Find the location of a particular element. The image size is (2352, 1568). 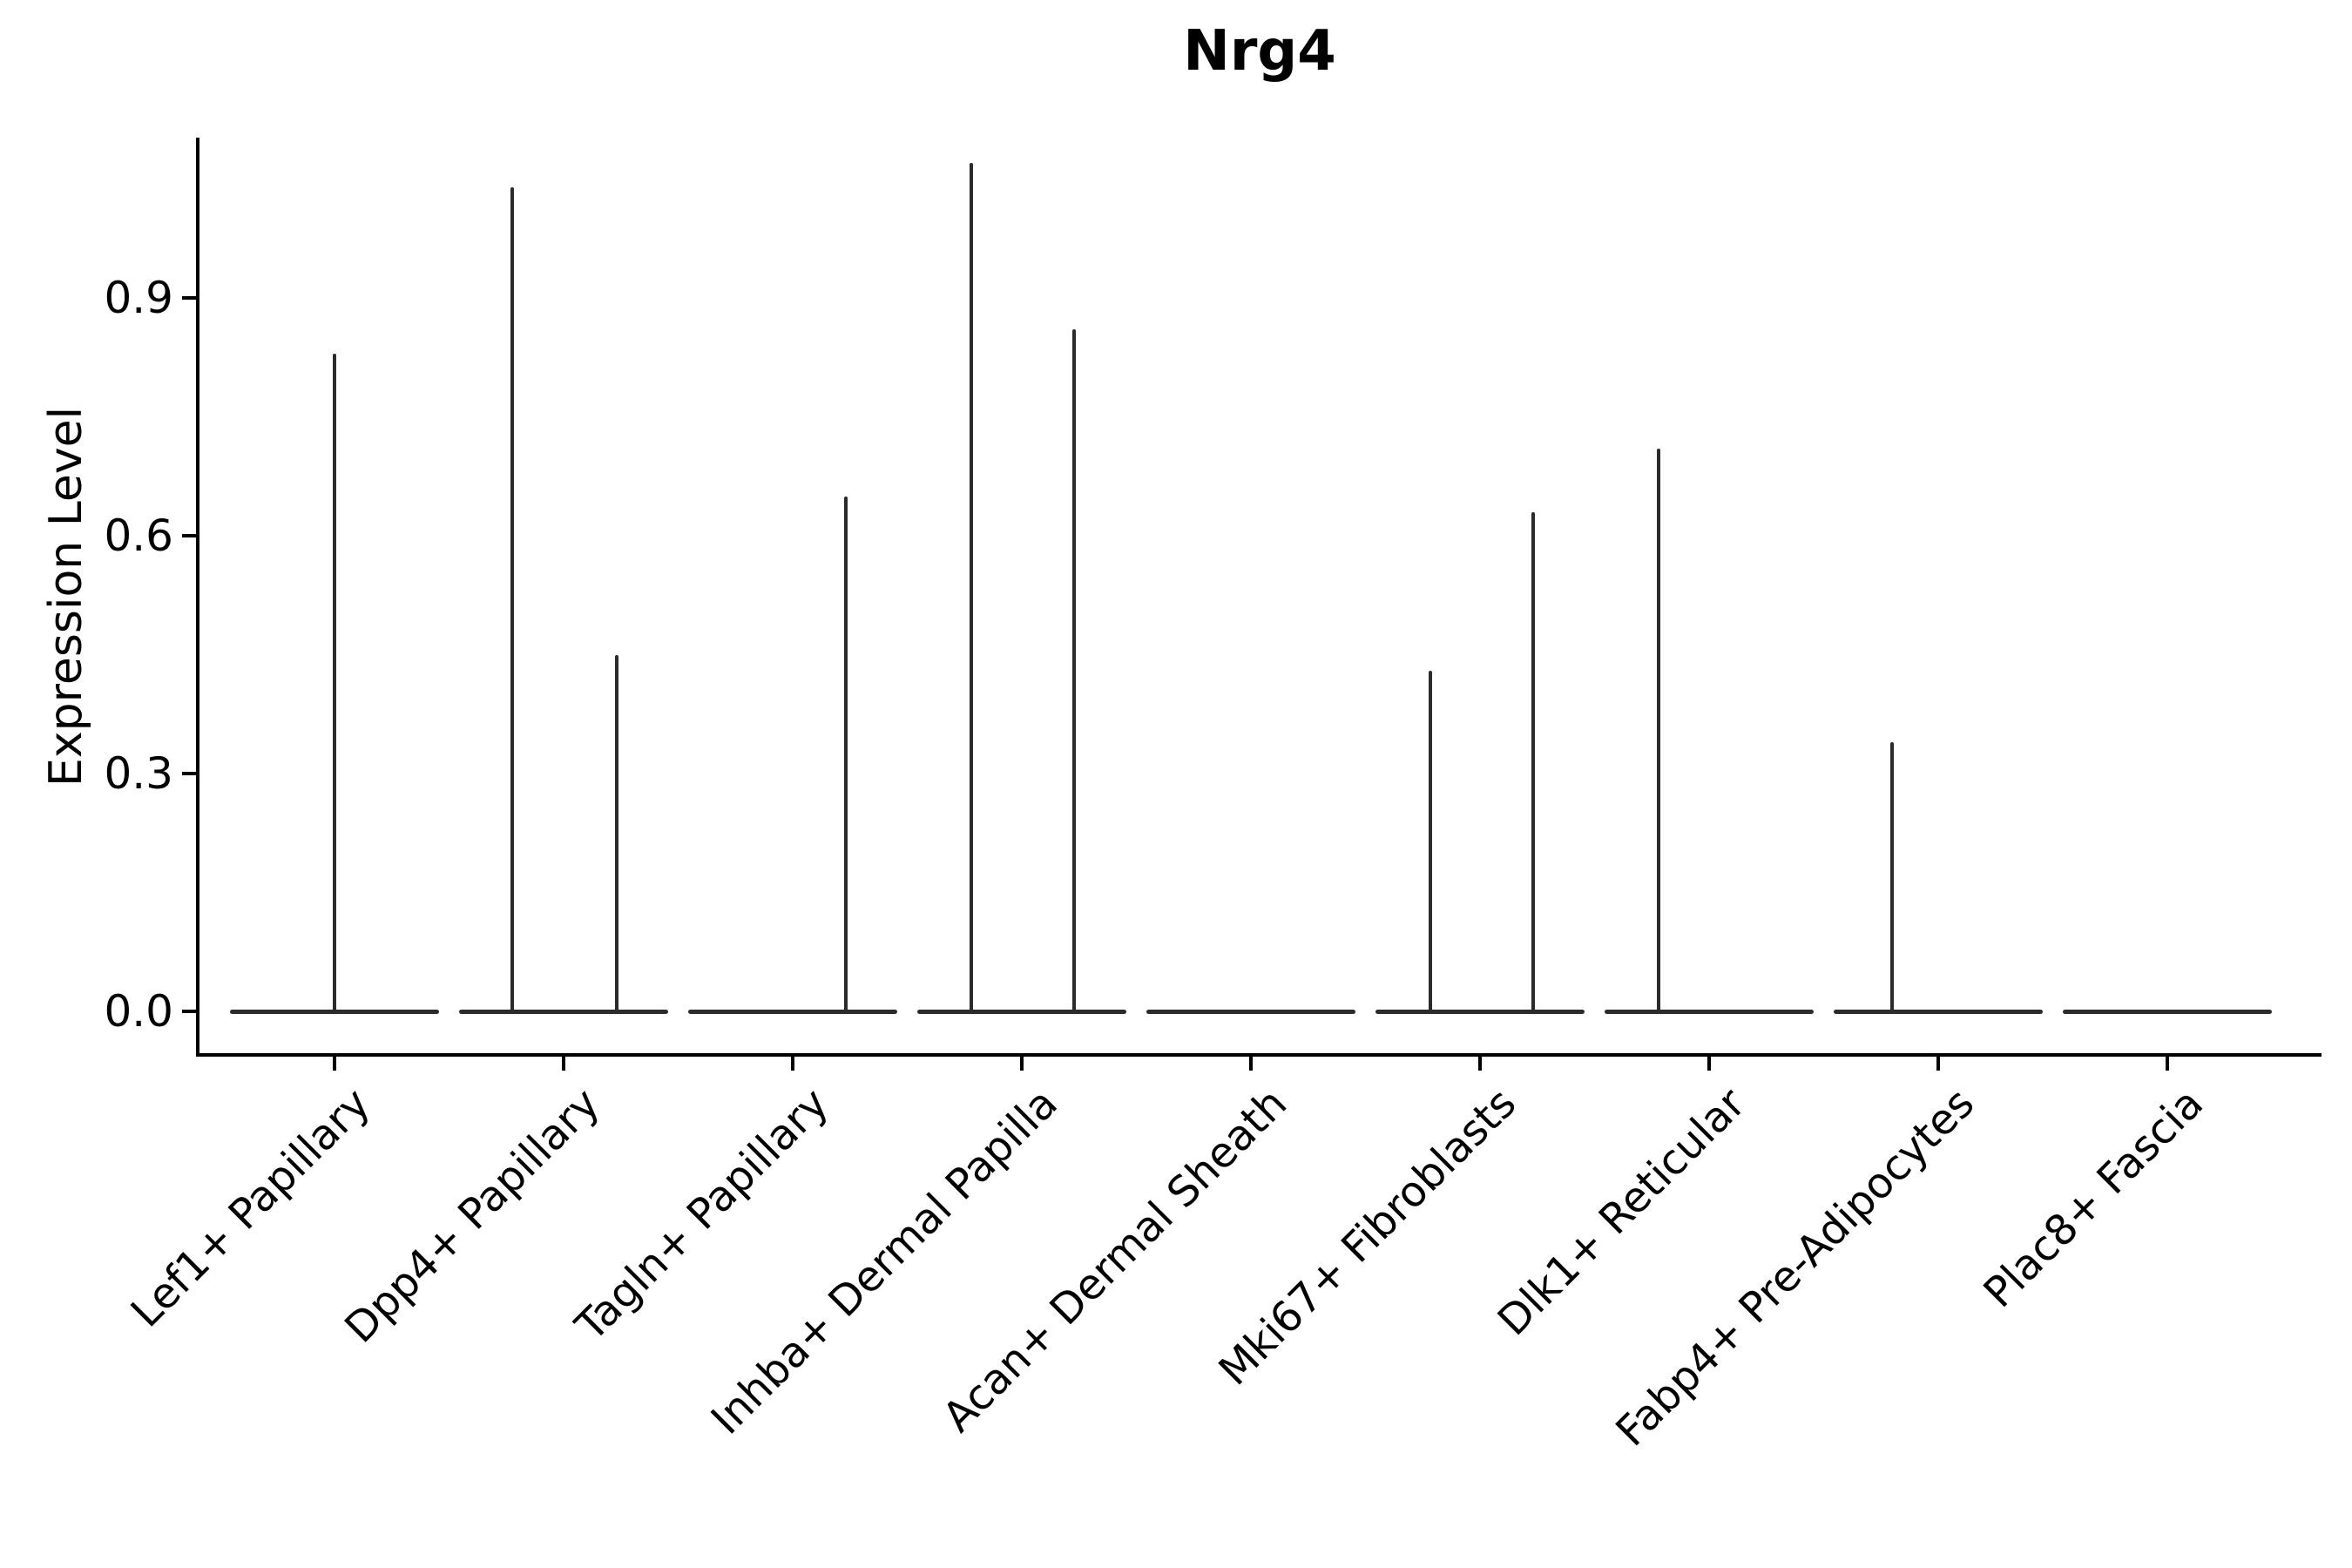

x-axis-label: Dlk1+ Reticular is located at coordinates (1621, 1212).